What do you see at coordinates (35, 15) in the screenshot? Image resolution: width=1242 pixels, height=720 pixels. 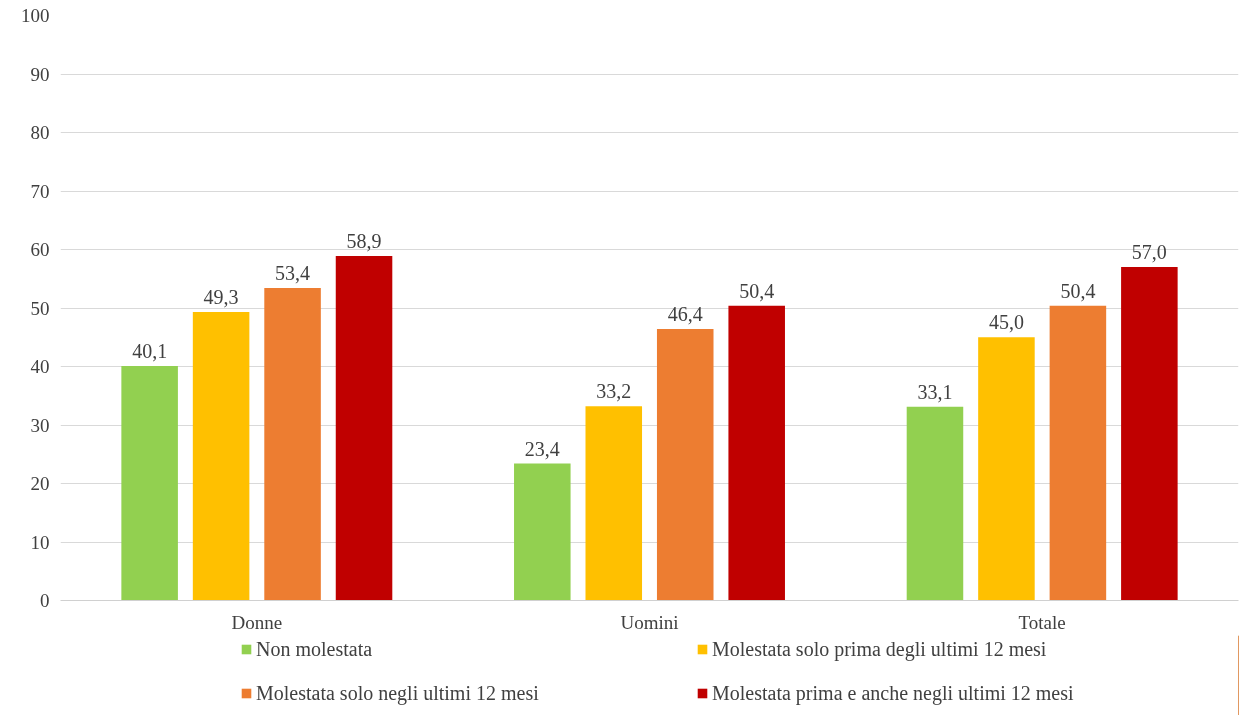 I see `y-tick-label: 100` at bounding box center [35, 15].